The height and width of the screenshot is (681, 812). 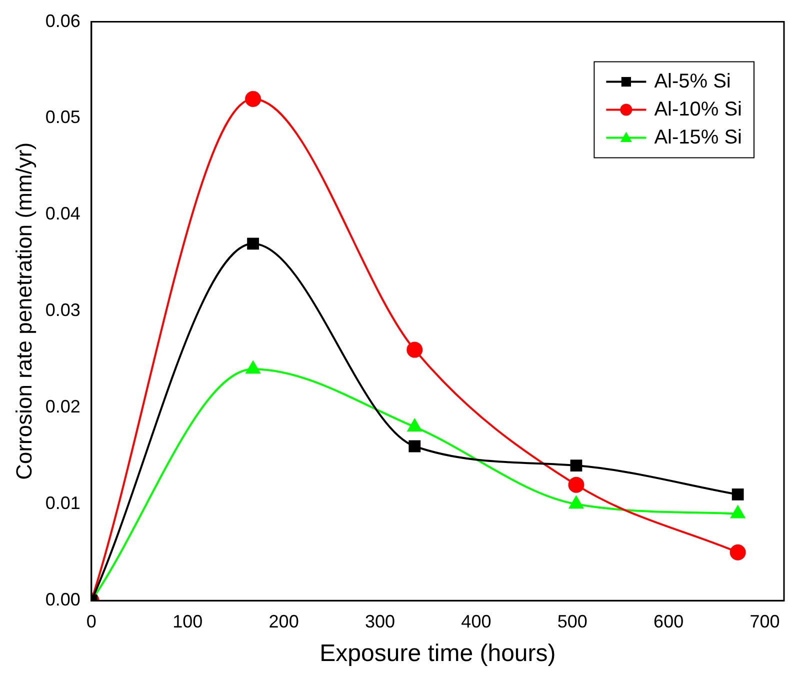 What do you see at coordinates (62, 310) in the screenshot?
I see `y-tick-label: 0.03` at bounding box center [62, 310].